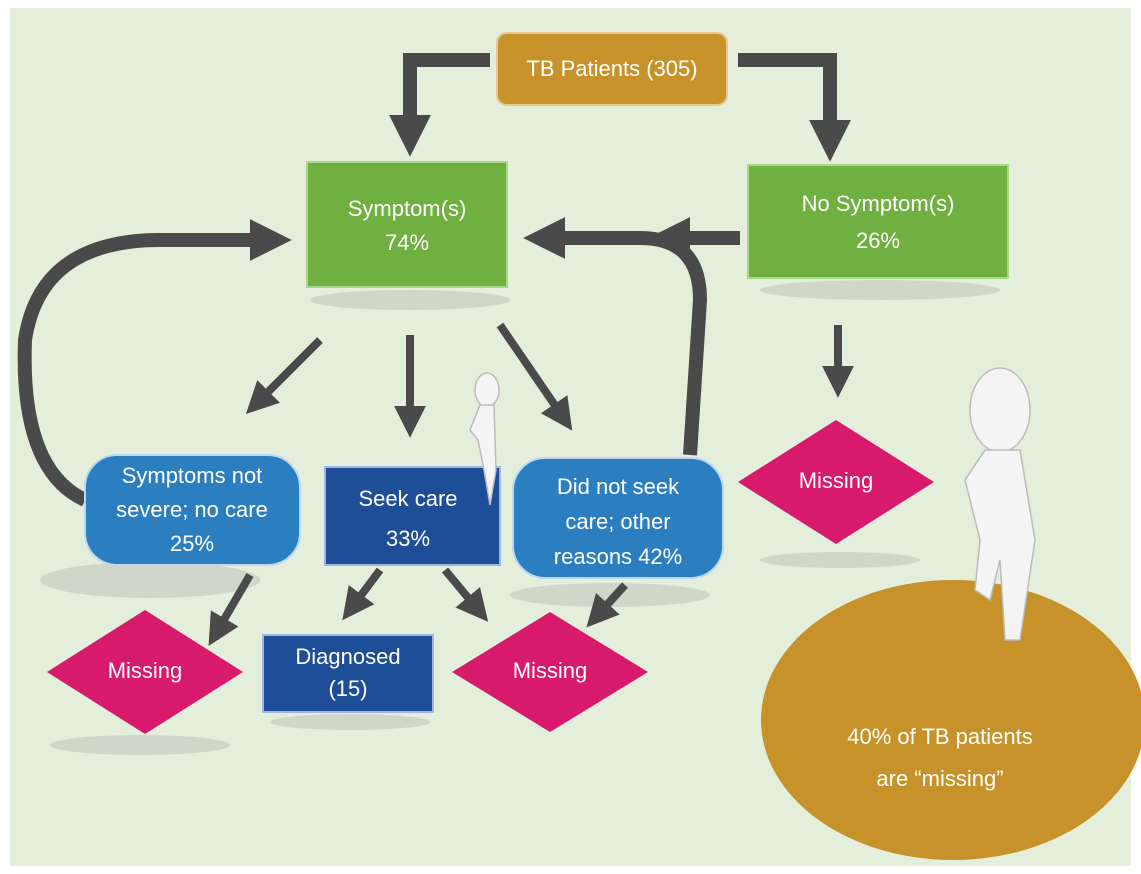 The width and height of the screenshot is (1141, 874). I want to click on node-label: (15), so click(347, 688).